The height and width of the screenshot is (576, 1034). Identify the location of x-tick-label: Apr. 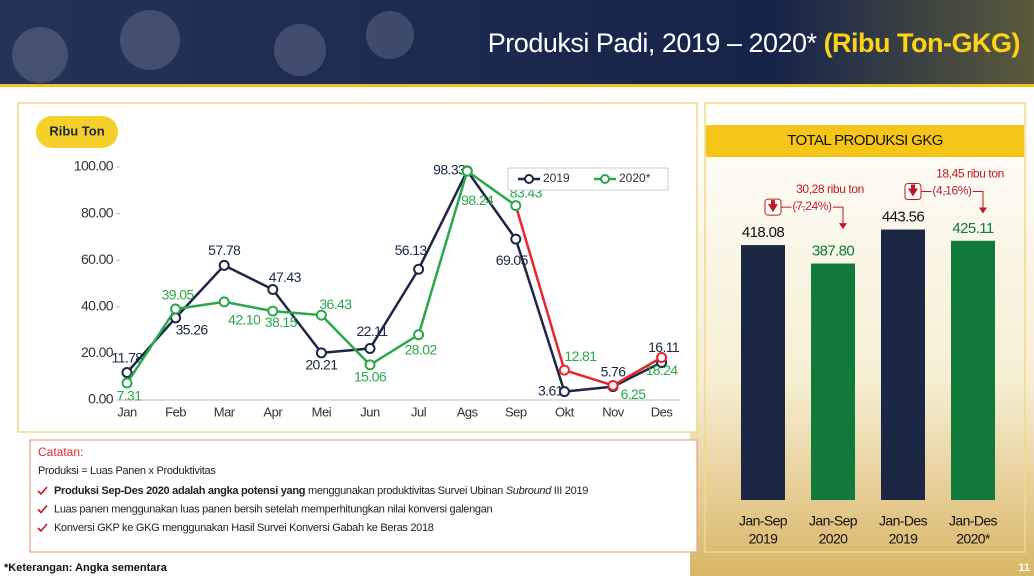
(273, 411).